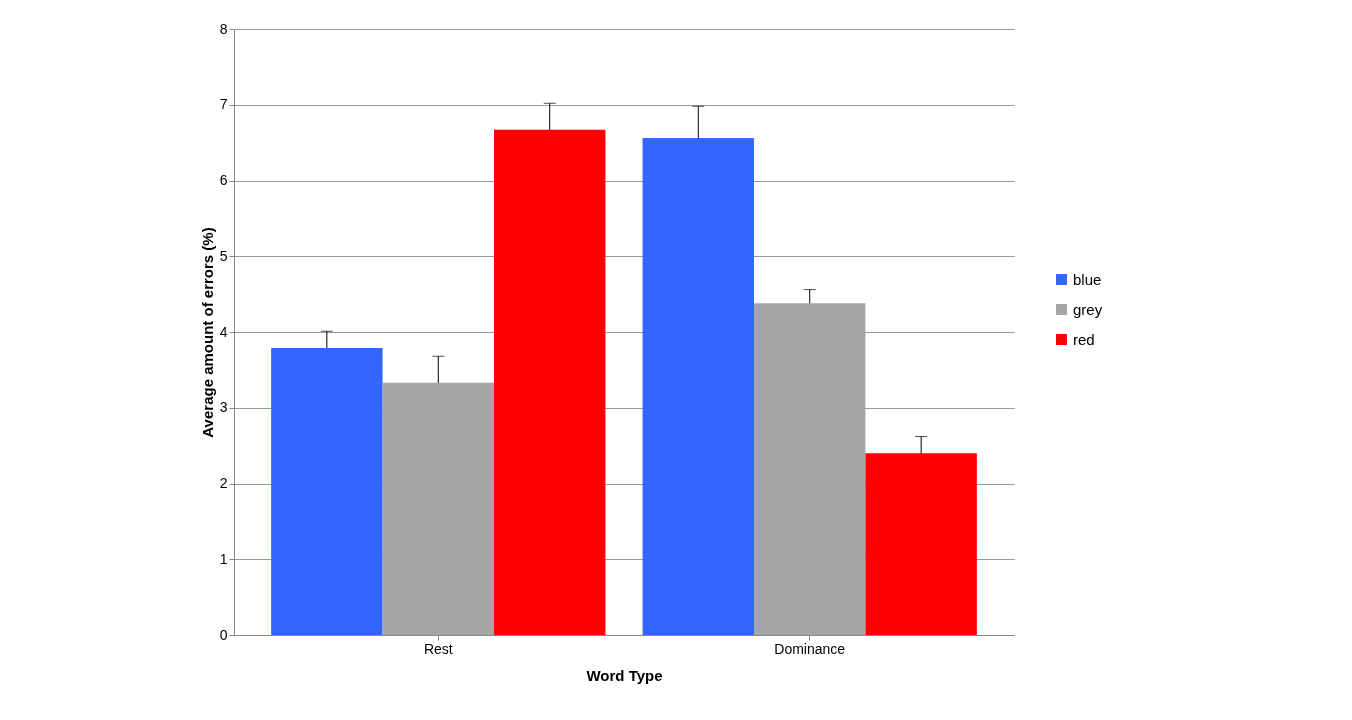 This screenshot has width=1352, height=720. I want to click on y-tick-label: 5, so click(223, 255).